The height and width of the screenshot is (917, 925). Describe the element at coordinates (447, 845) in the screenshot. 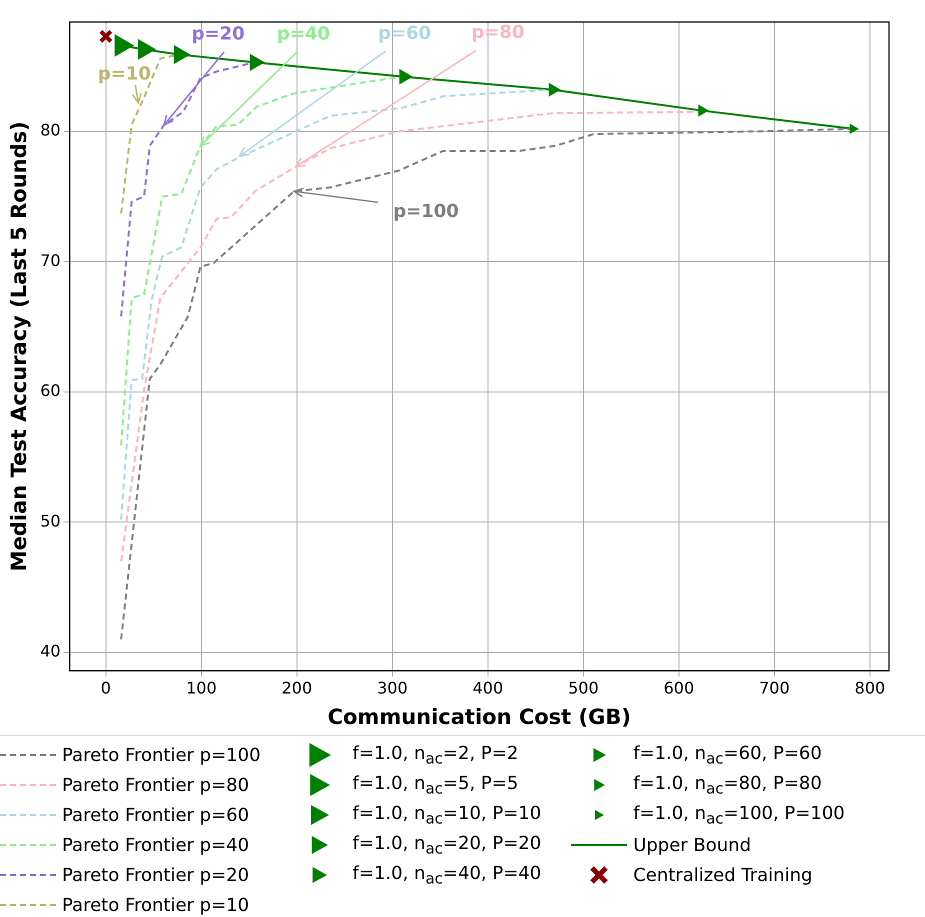

I see `legend-label: f=1.0, n$_{ac}$=20, P=20` at that location.